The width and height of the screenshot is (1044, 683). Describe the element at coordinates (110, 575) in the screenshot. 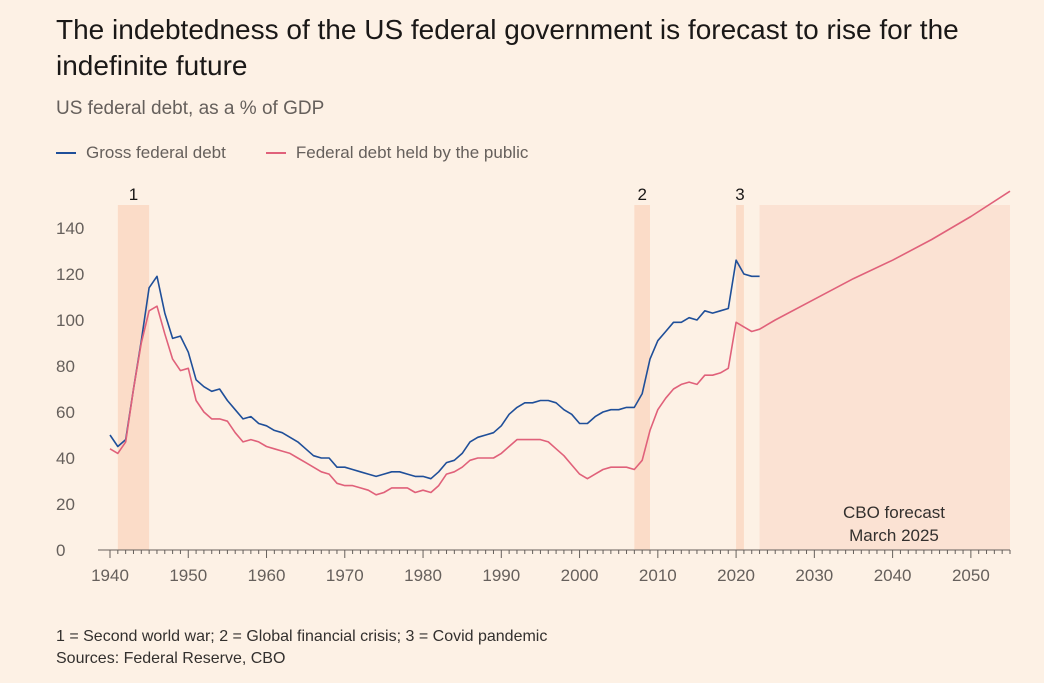

I see `x-tick-label: 1940` at that location.